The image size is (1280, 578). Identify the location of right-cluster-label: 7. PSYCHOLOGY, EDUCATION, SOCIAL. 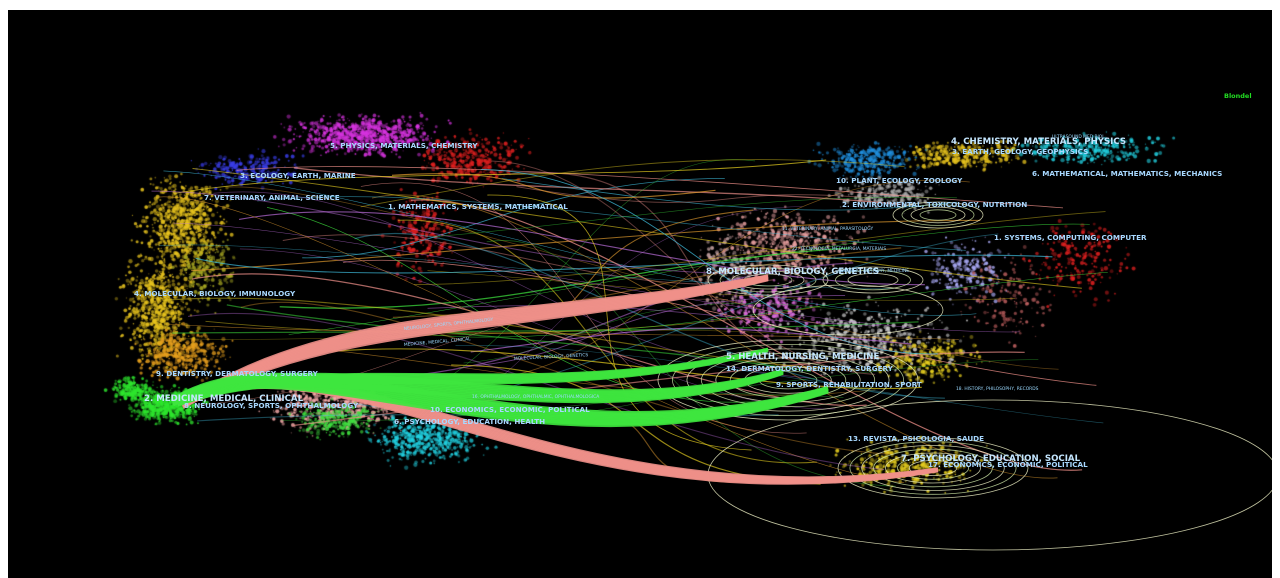
(991, 459).